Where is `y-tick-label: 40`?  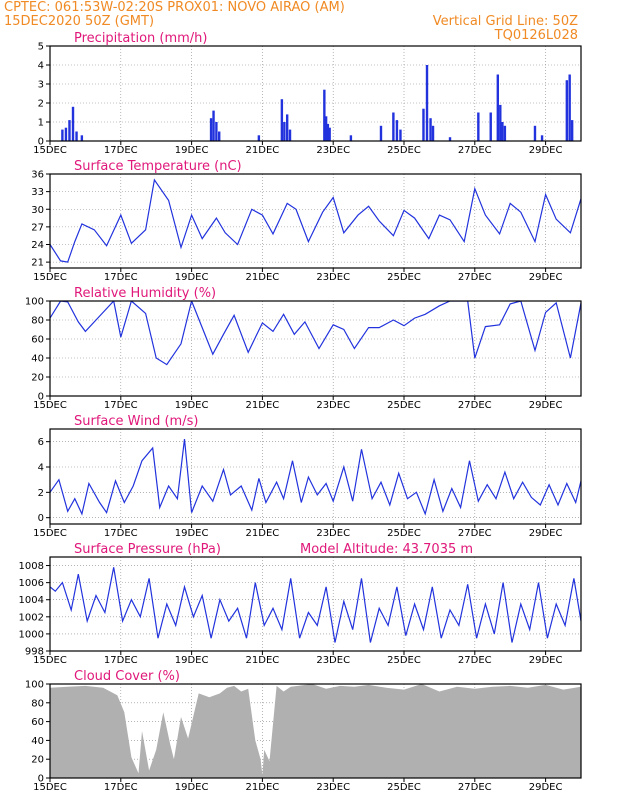
y-tick-label: 40 is located at coordinates (37, 359).